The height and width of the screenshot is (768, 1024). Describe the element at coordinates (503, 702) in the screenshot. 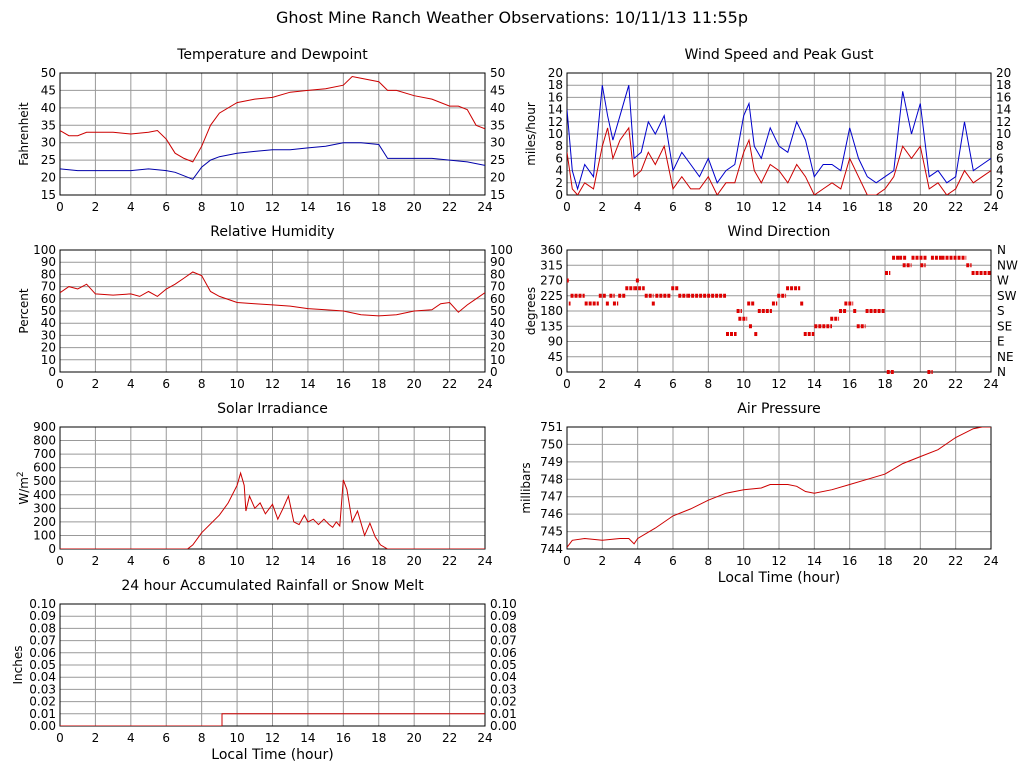

I see `y-tick-label-right: 0.02` at that location.